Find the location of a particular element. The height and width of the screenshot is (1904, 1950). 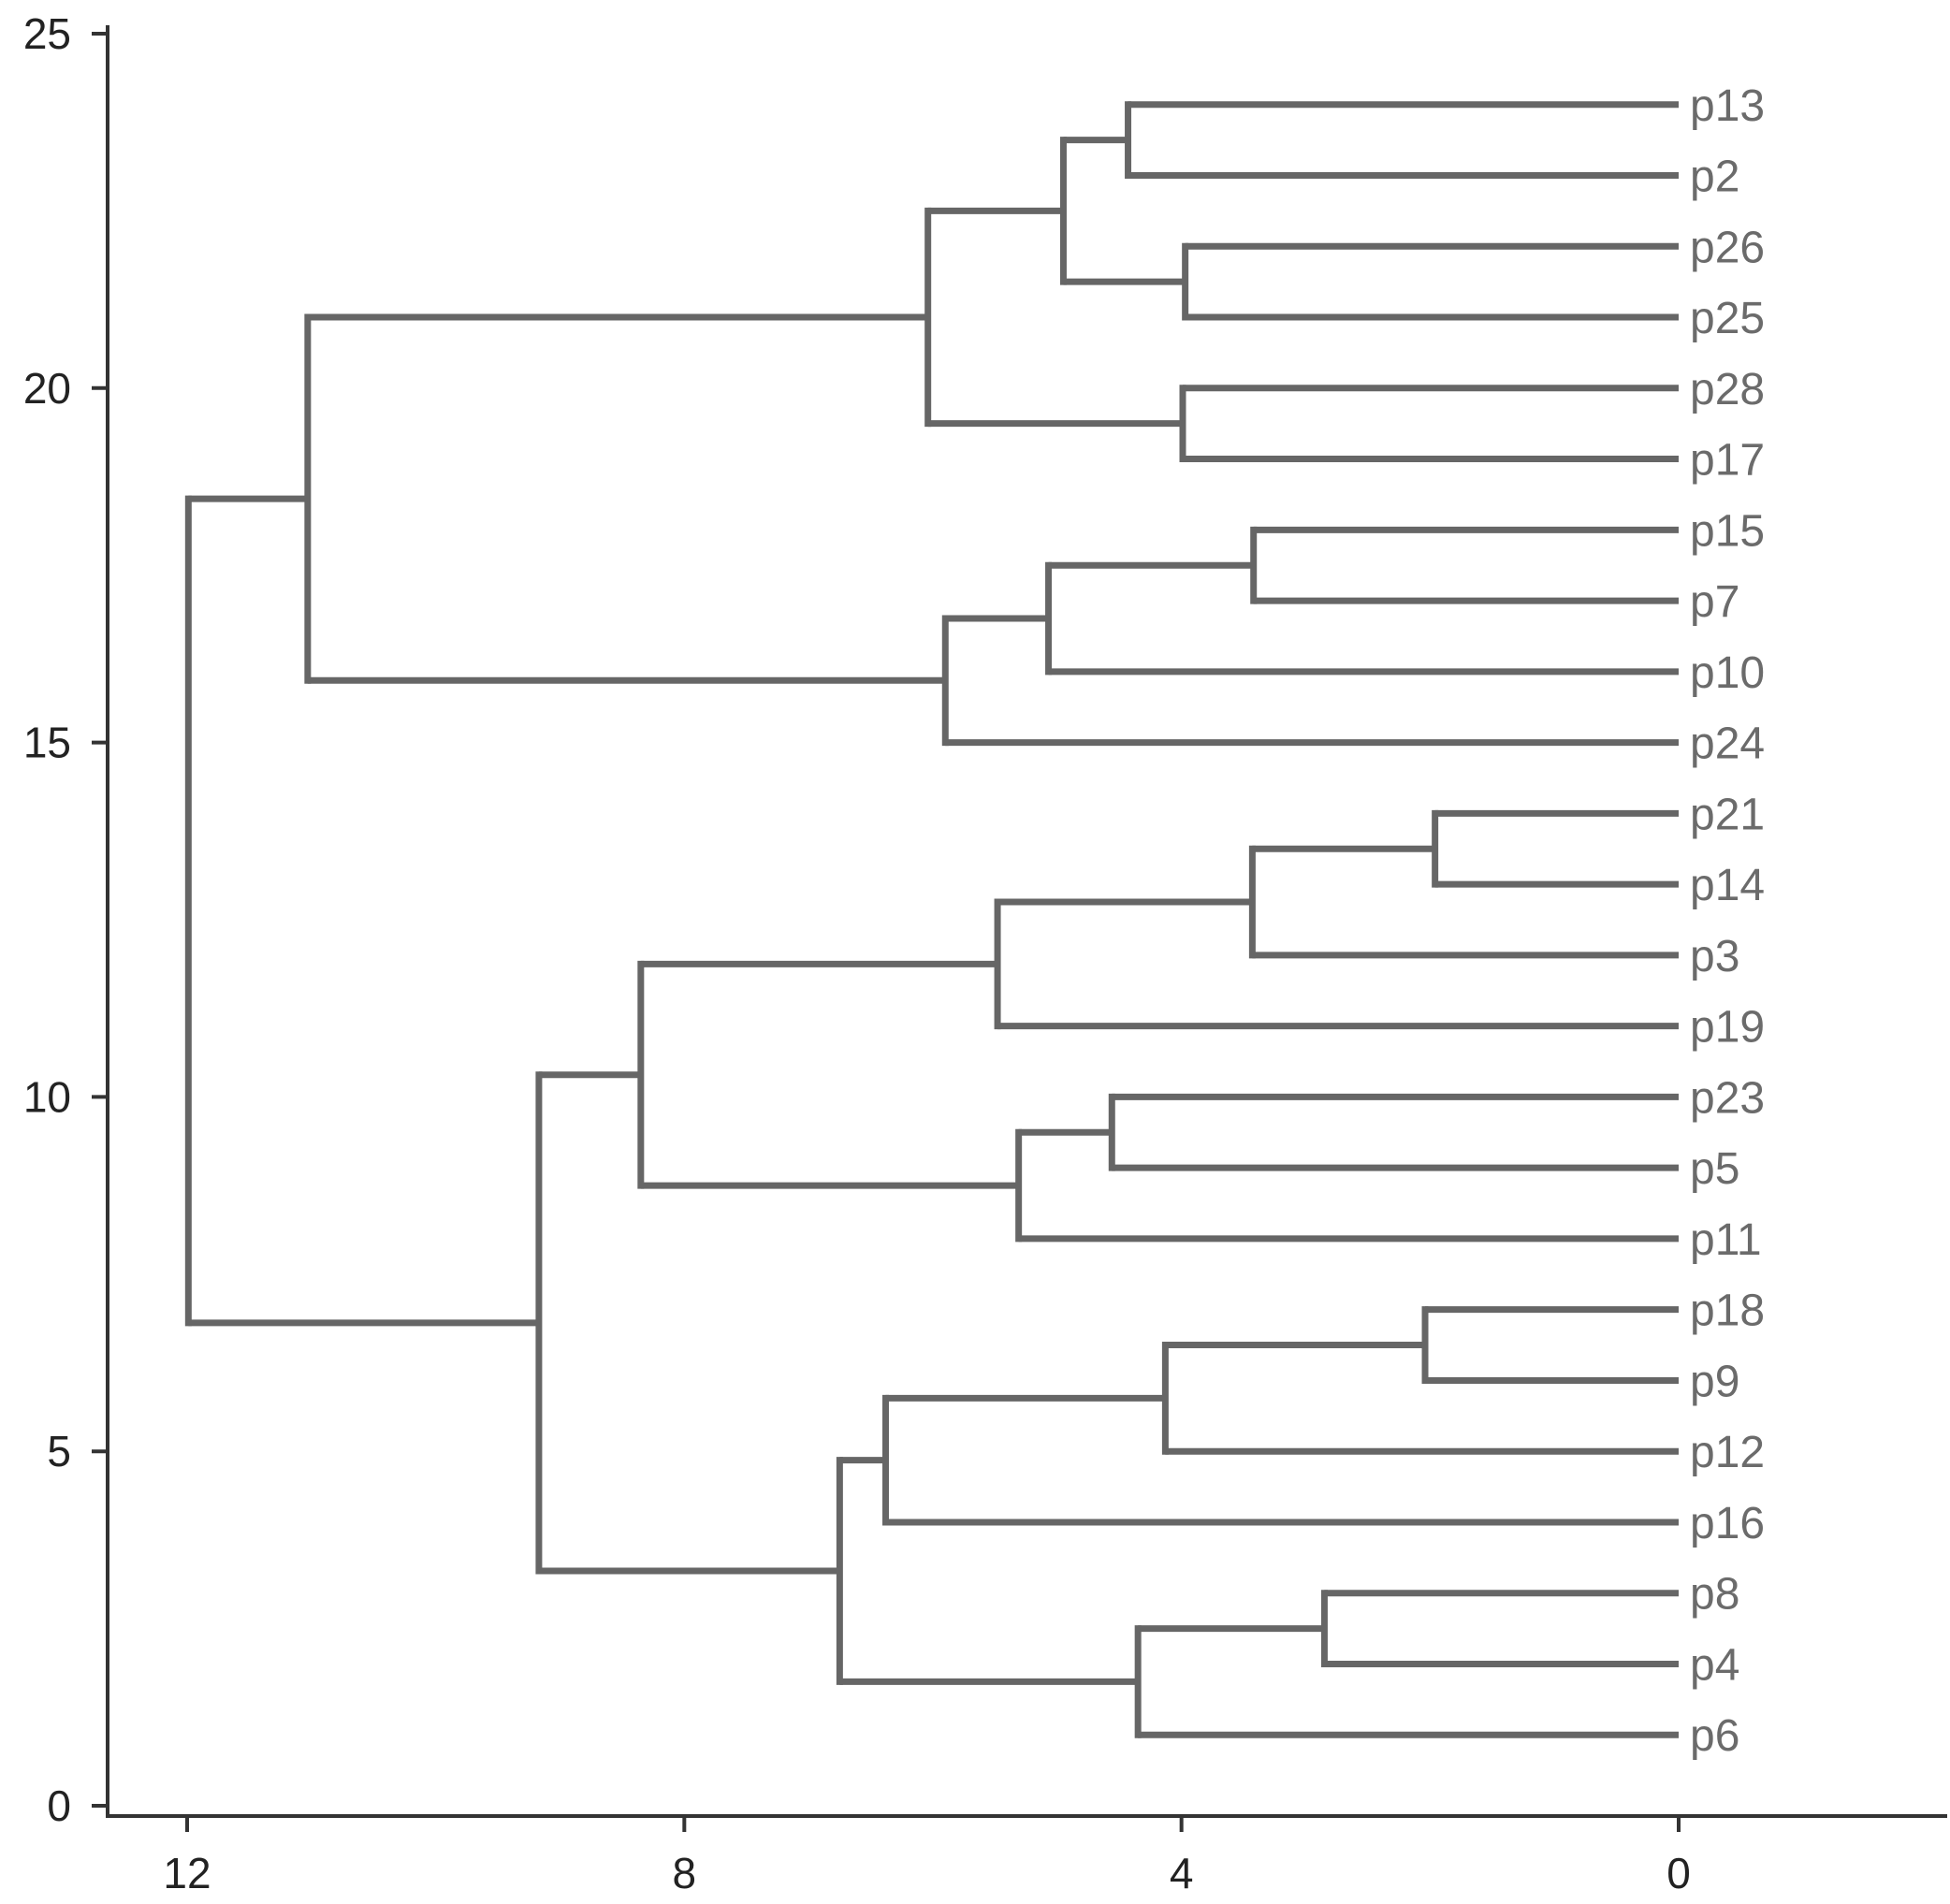

leaf-label-p23: p23 is located at coordinates (1727, 1098).